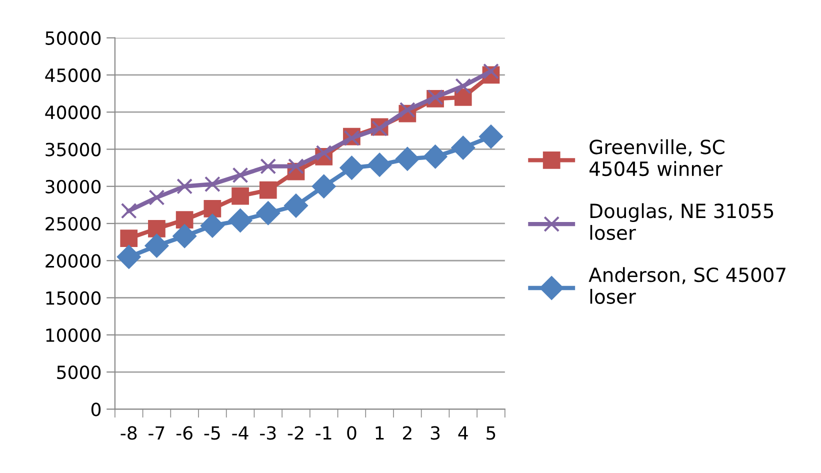 The height and width of the screenshot is (473, 821). I want to click on x-tick-label: 0, so click(351, 433).